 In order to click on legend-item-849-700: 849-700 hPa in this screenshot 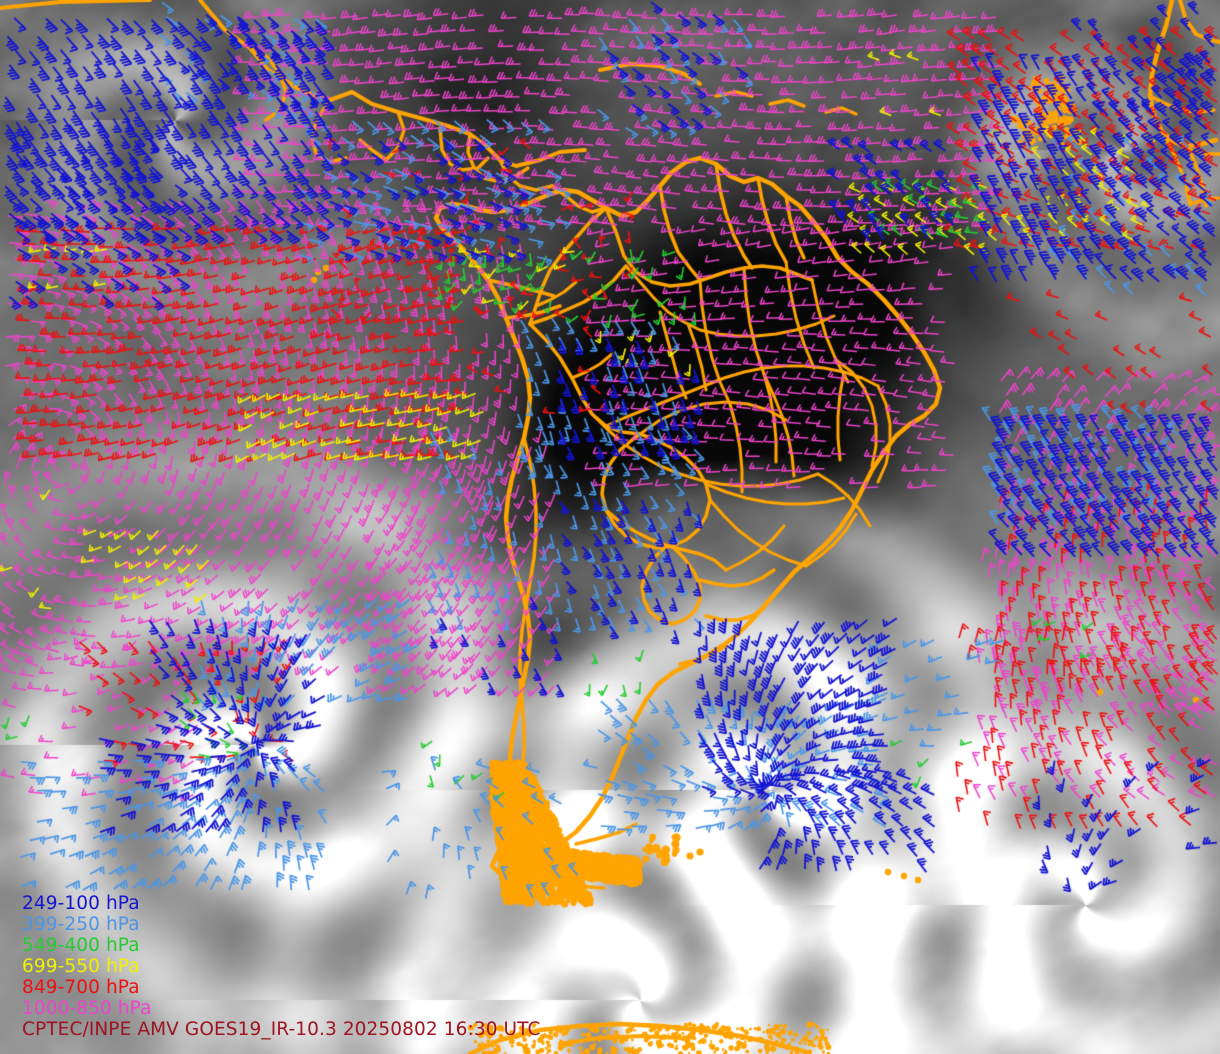, I will do `click(81, 987)`.